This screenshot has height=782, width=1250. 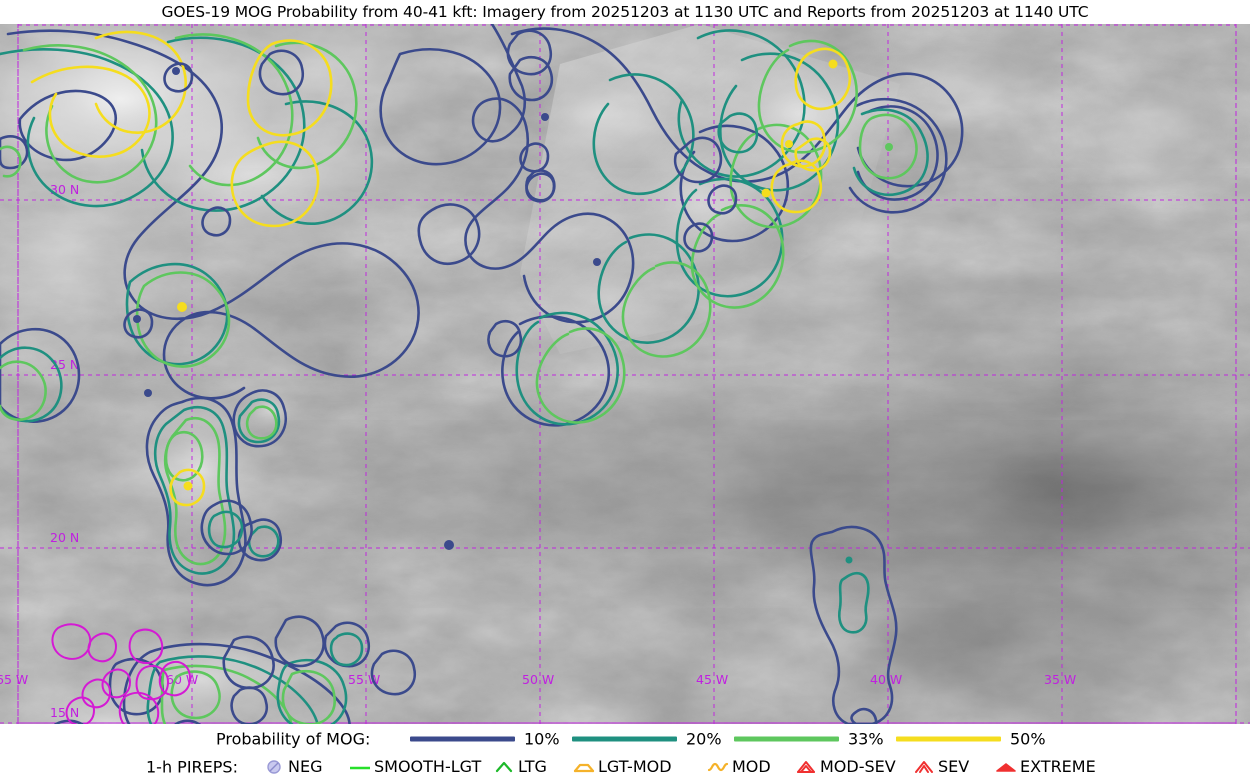 I want to click on legend-item-pirep-lgt-mod: LGT-MOD, so click(x=622, y=767).